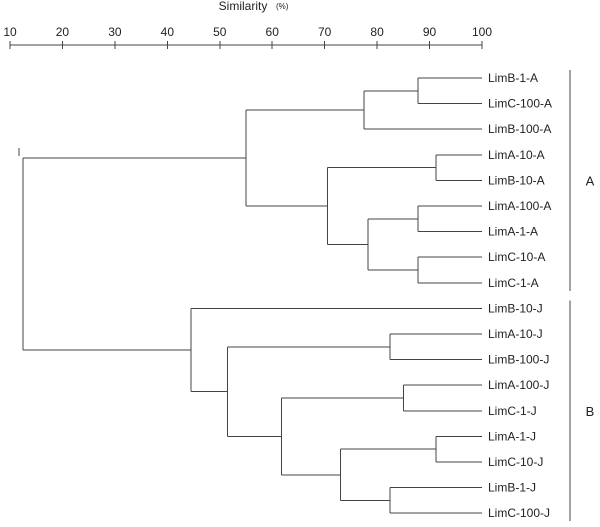 The width and height of the screenshot is (600, 527). What do you see at coordinates (377, 32) in the screenshot?
I see `axis-tick-label: 80` at bounding box center [377, 32].